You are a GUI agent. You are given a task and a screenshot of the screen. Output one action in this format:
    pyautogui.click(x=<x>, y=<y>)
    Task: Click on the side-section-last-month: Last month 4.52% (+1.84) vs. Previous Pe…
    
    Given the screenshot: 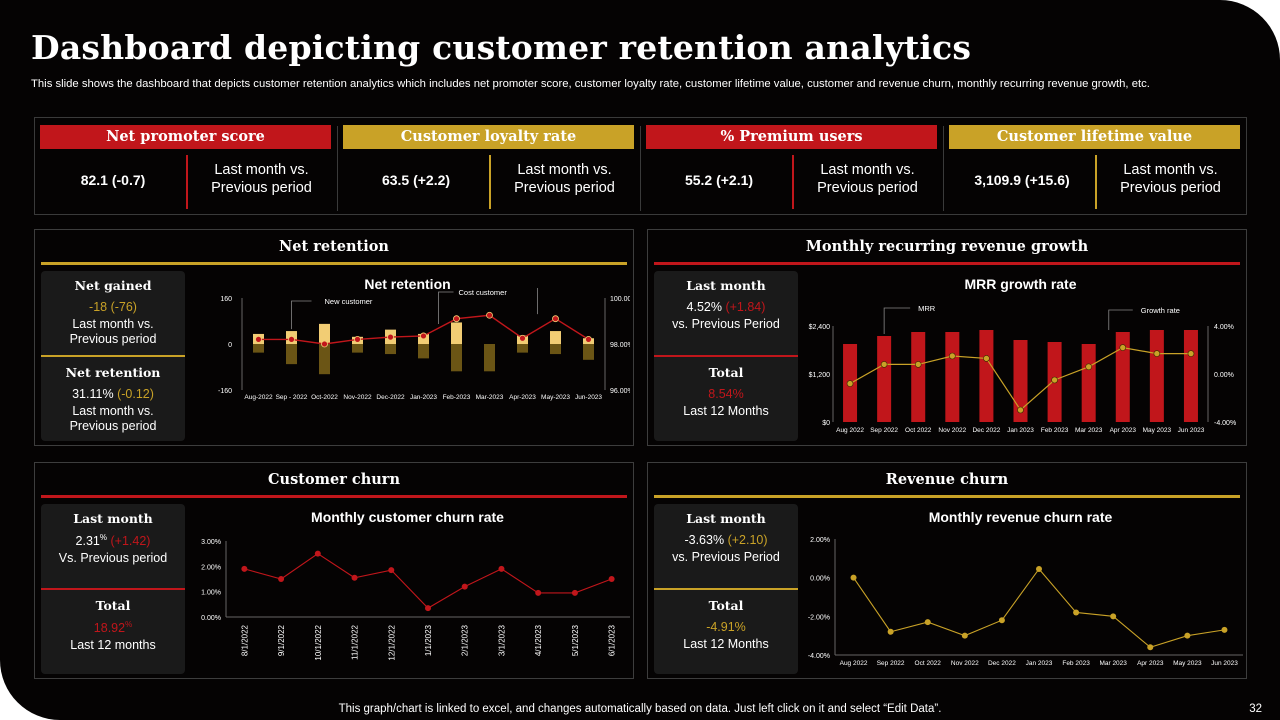 What is the action you would take?
    pyautogui.click(x=726, y=305)
    